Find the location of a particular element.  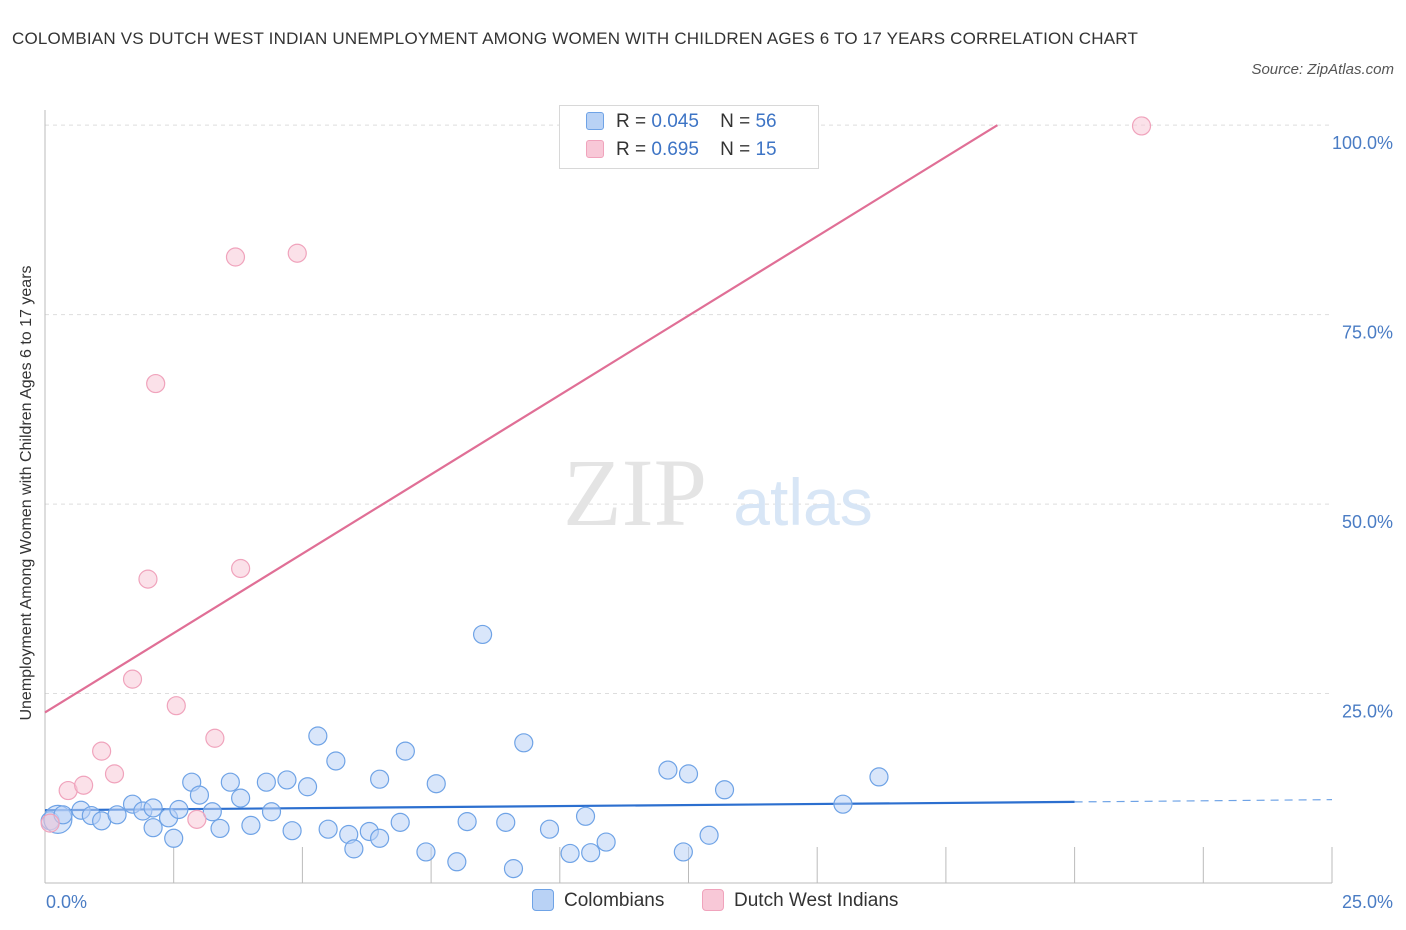

legend-item-colombians: Colombians is located at coordinates (598, 900).